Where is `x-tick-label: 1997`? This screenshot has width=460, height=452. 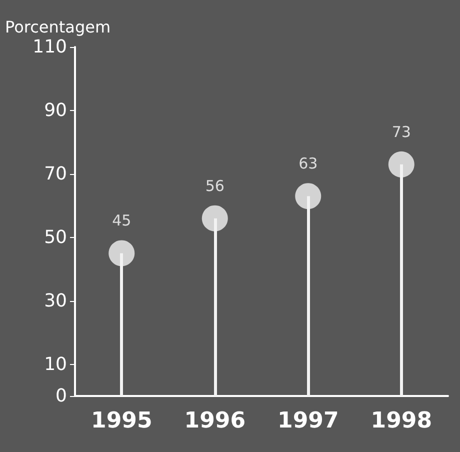 x-tick-label: 1997 is located at coordinates (308, 421).